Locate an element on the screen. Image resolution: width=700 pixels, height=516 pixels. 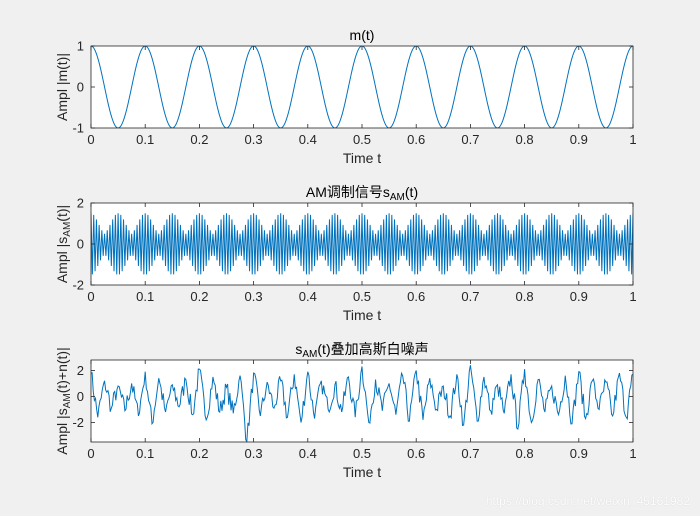
y-tick-label: -1 is located at coordinates (78, 128).